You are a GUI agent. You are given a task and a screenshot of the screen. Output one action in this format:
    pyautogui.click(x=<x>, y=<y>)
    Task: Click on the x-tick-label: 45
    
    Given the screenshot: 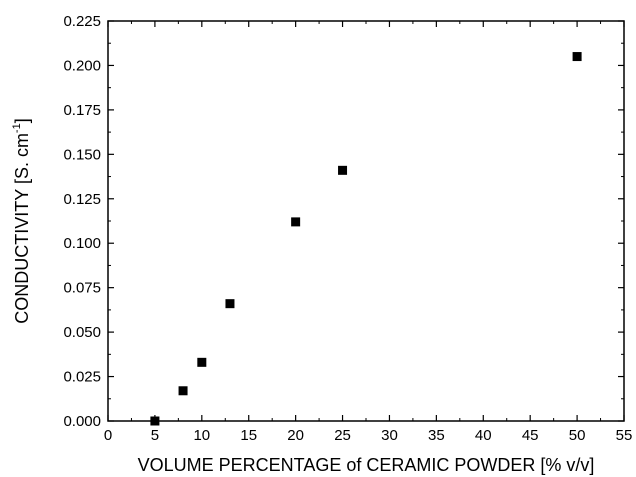 What is the action you would take?
    pyautogui.click(x=530, y=435)
    